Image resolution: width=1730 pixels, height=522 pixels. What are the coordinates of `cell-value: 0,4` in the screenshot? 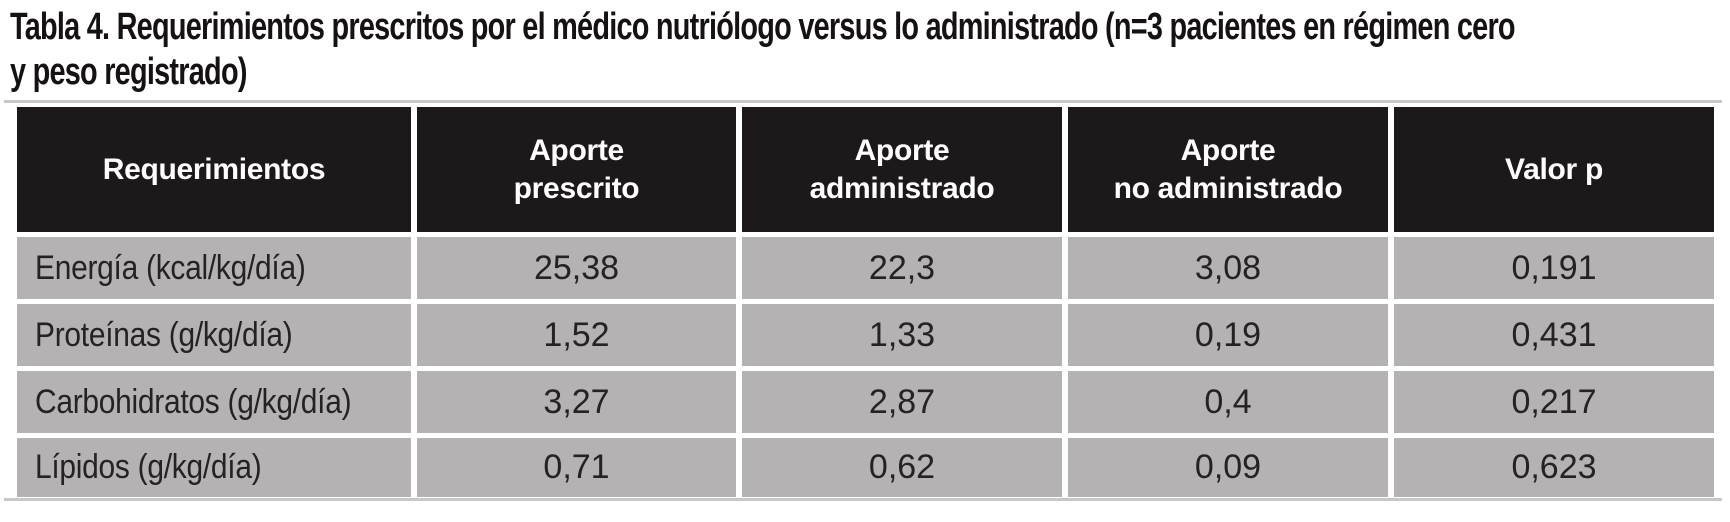 It's located at (1228, 401).